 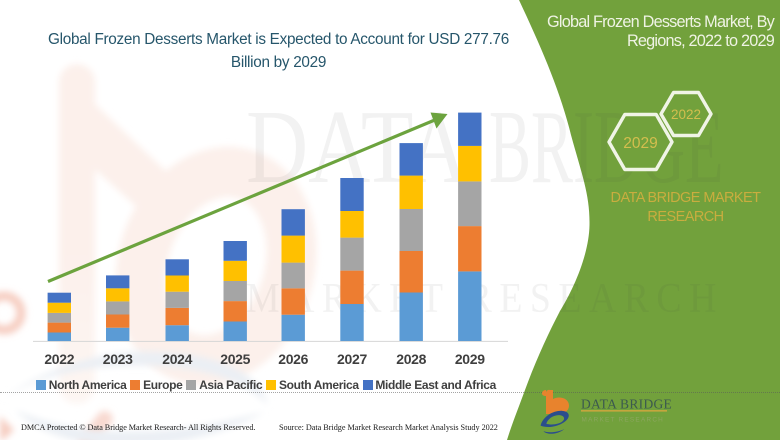 I want to click on svg-text: MARKET RESEARCH, so click(x=623, y=420).